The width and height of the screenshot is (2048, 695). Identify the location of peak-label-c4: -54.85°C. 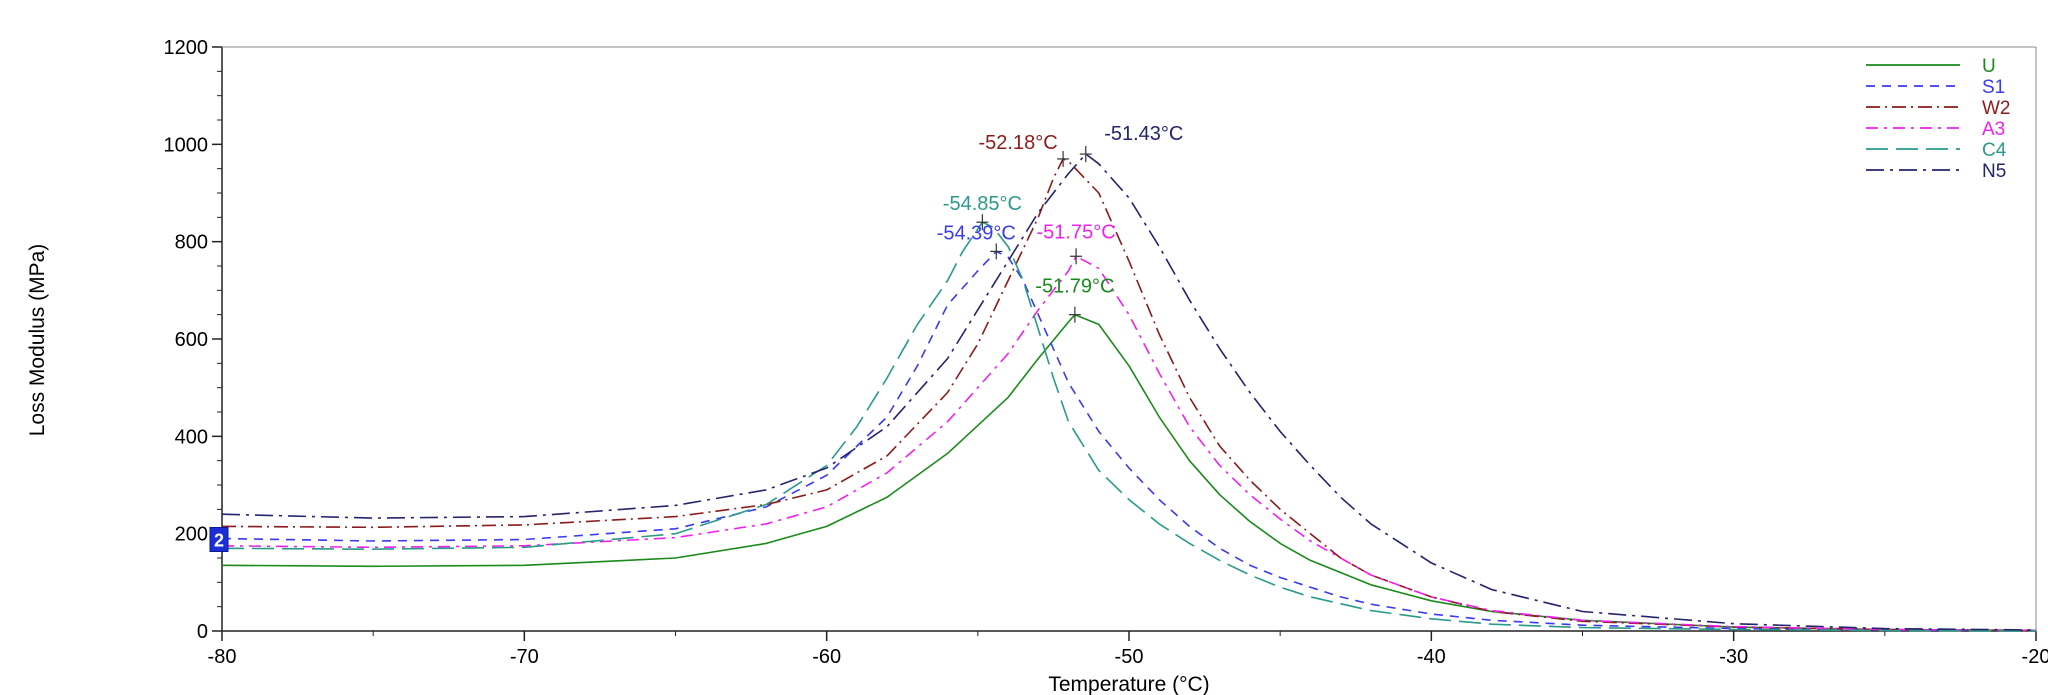
(982, 204).